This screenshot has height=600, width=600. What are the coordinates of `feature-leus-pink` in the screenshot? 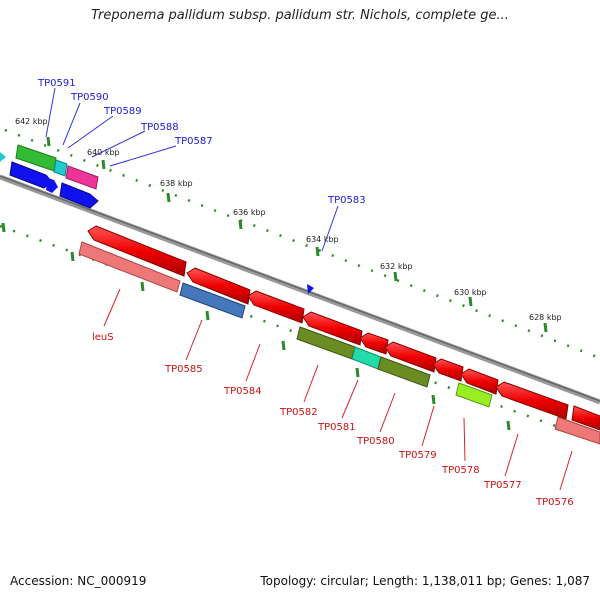 It's located at (129, 267).